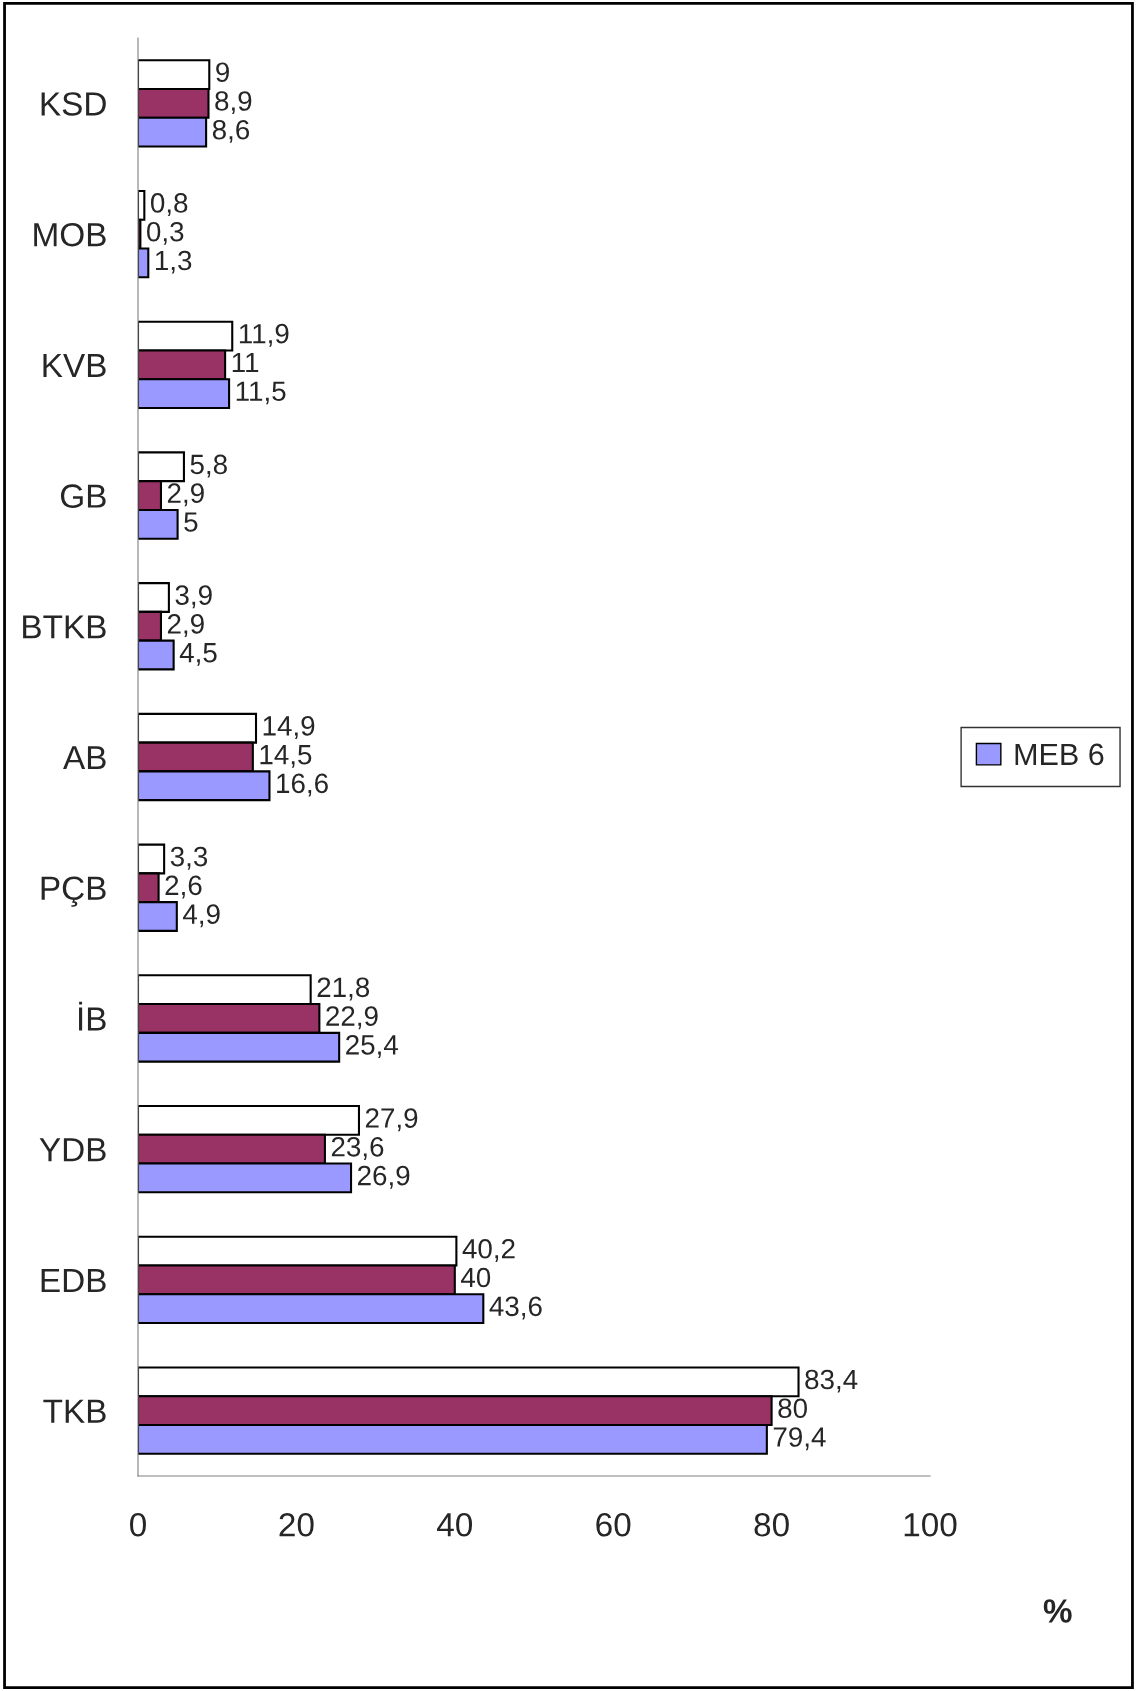 This screenshot has height=1691, width=1137. What do you see at coordinates (475, 1277) in the screenshot?
I see `data-label: 40` at bounding box center [475, 1277].